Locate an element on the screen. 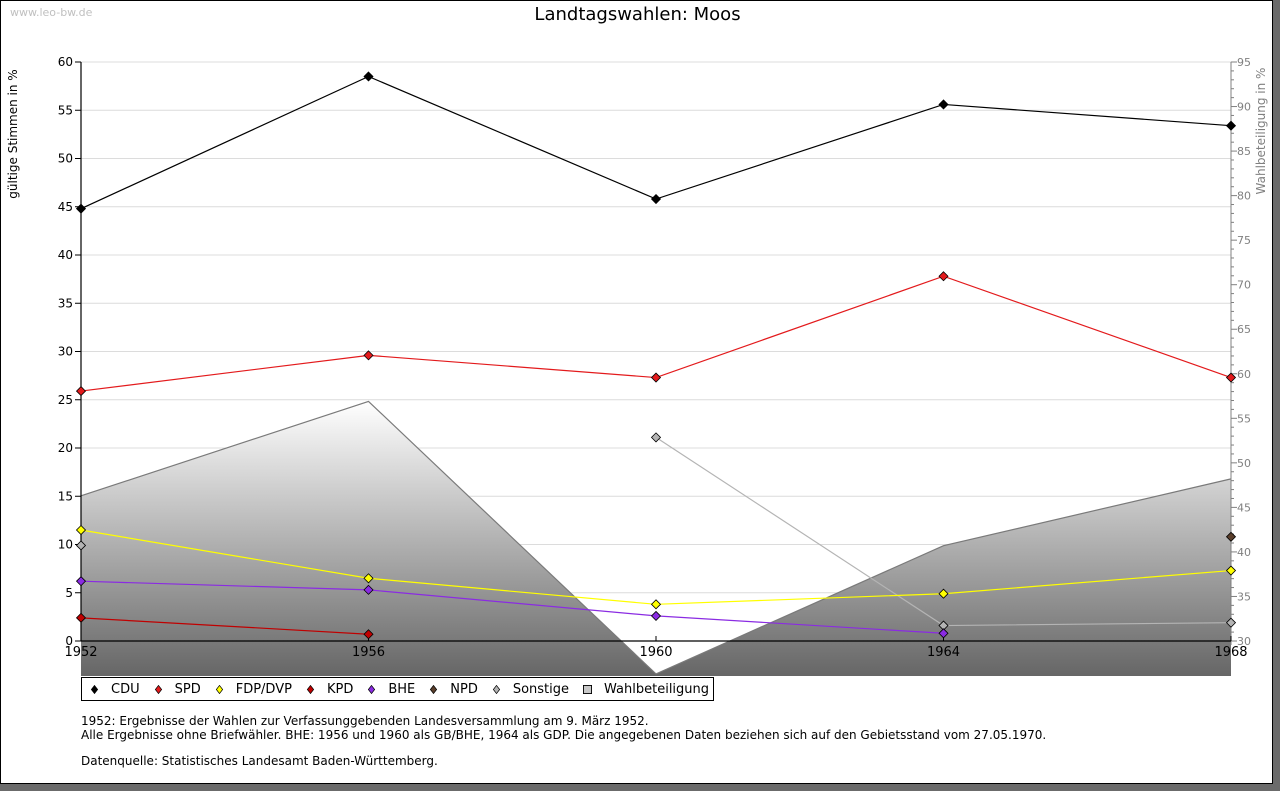  y-tick-label: 5 is located at coordinates (69, 593).